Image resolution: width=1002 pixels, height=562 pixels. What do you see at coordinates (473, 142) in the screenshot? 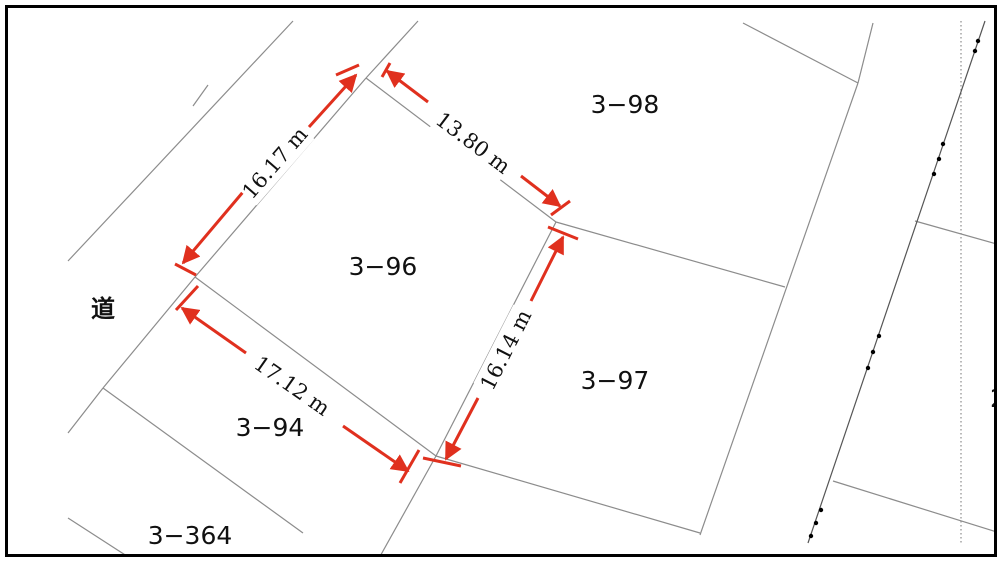
I see `dimension-label-north-east: 13.80 m` at bounding box center [473, 142].